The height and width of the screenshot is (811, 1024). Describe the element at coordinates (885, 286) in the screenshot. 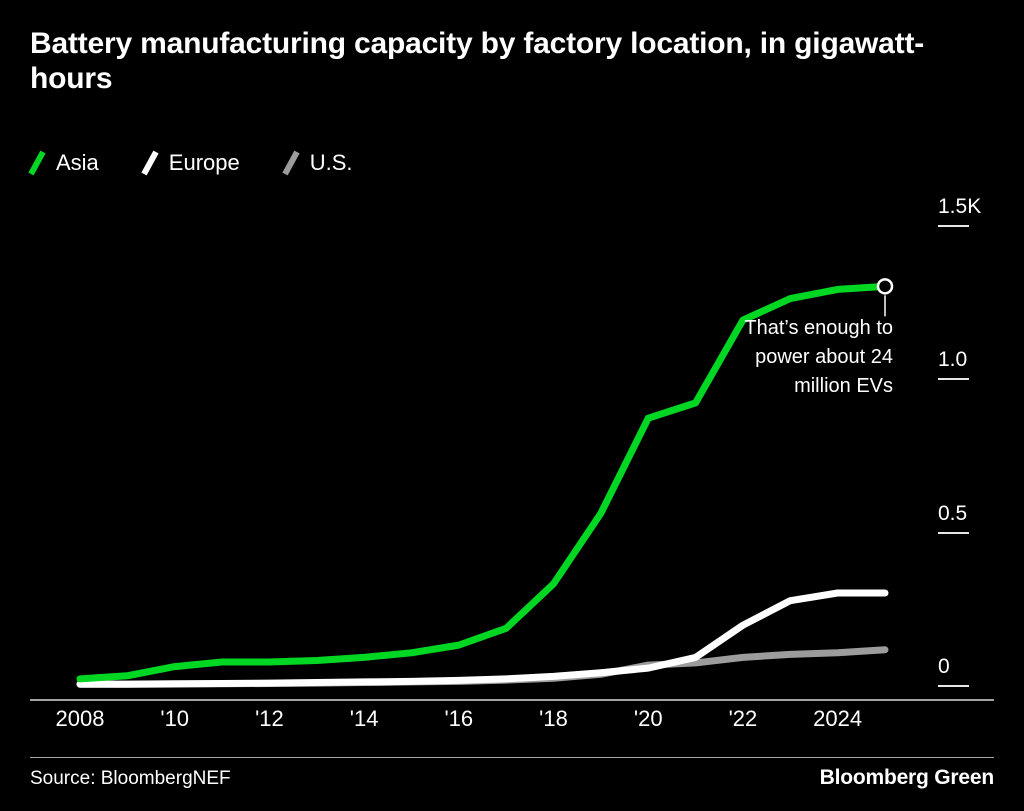

I see `endpoint-marker` at that location.